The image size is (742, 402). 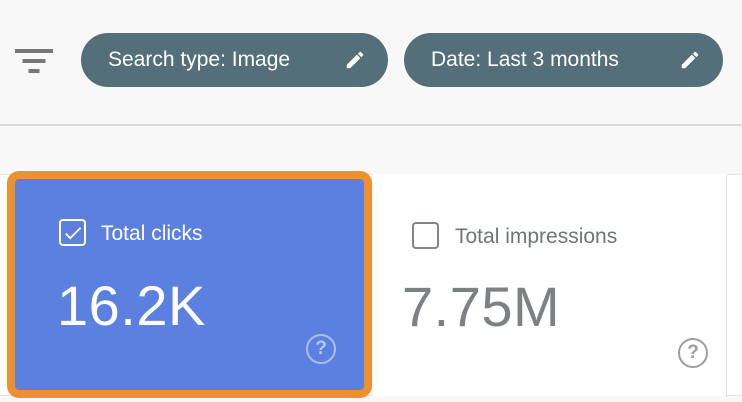 I want to click on date-filter-pill: Date: Last 3 months, so click(x=563, y=60).